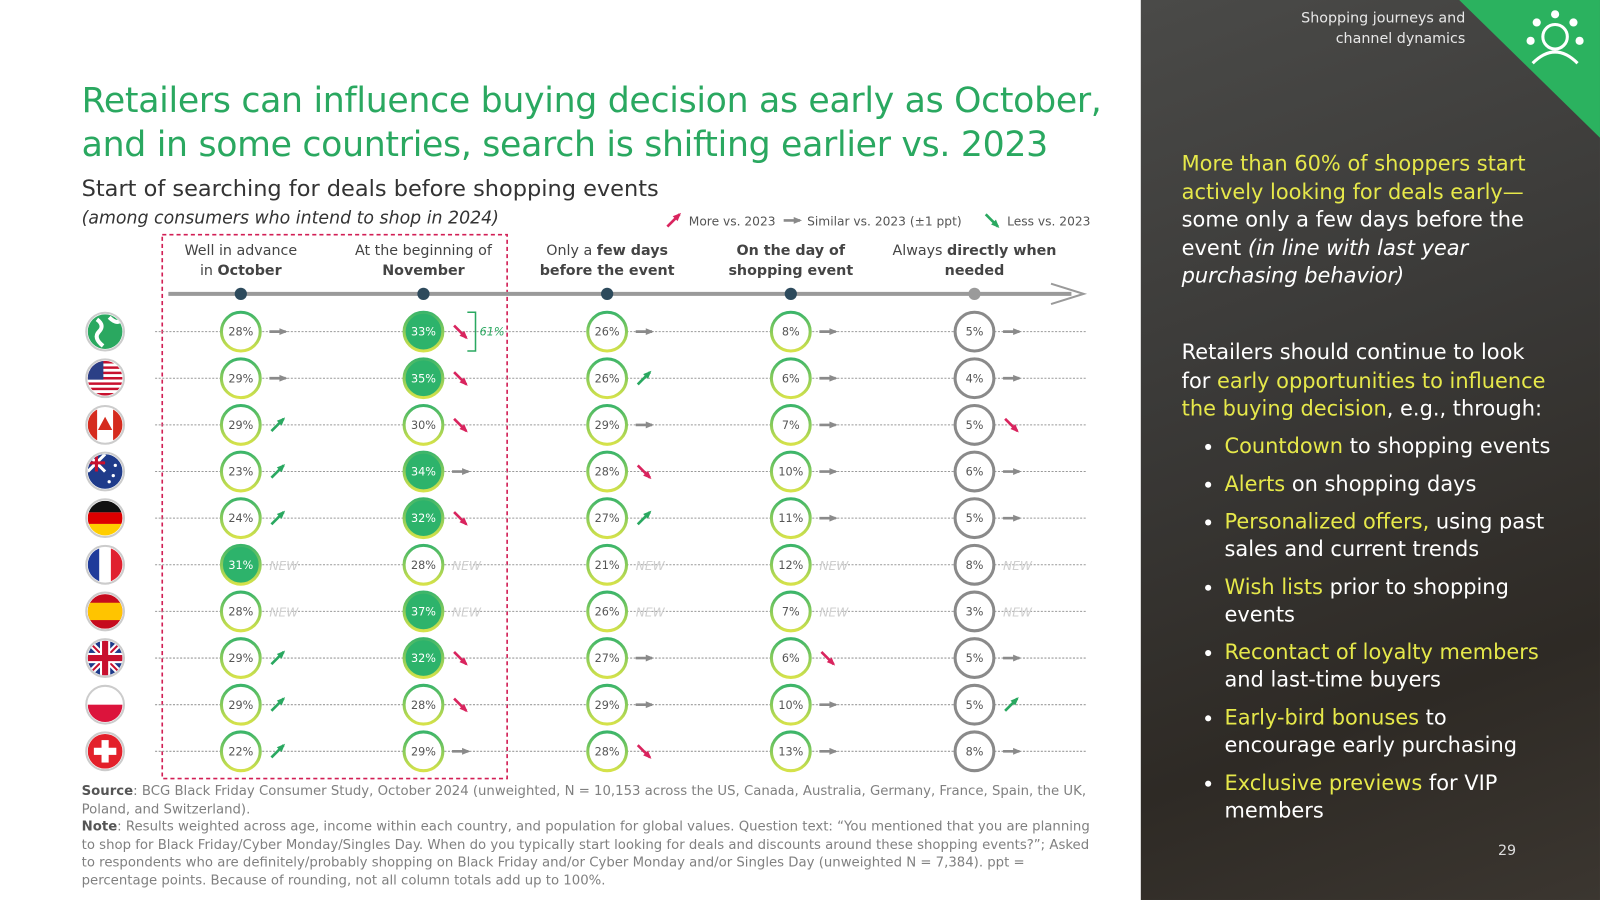 This screenshot has width=1600, height=900. What do you see at coordinates (492, 332) in the screenshot?
I see `bracket-label: 61%` at bounding box center [492, 332].